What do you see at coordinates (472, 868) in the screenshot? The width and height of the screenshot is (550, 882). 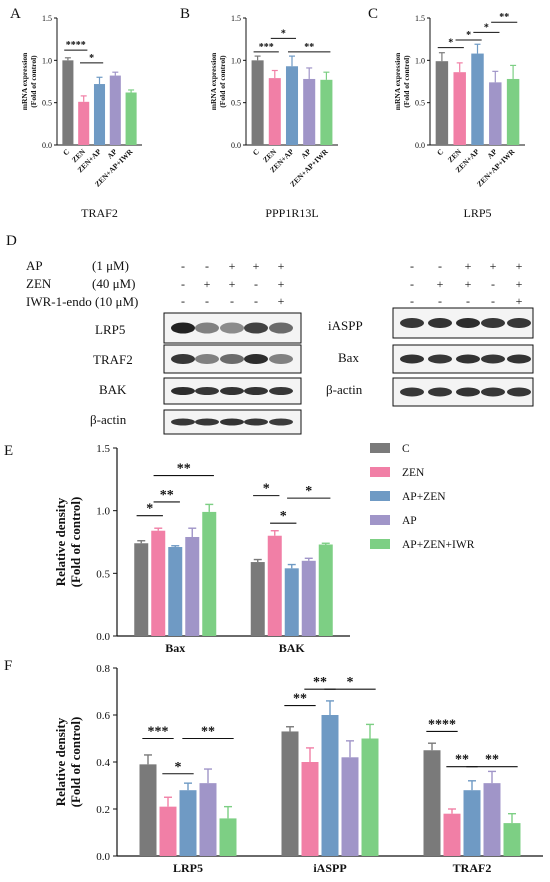 I see `x-tick-label: TRAF2` at bounding box center [472, 868].